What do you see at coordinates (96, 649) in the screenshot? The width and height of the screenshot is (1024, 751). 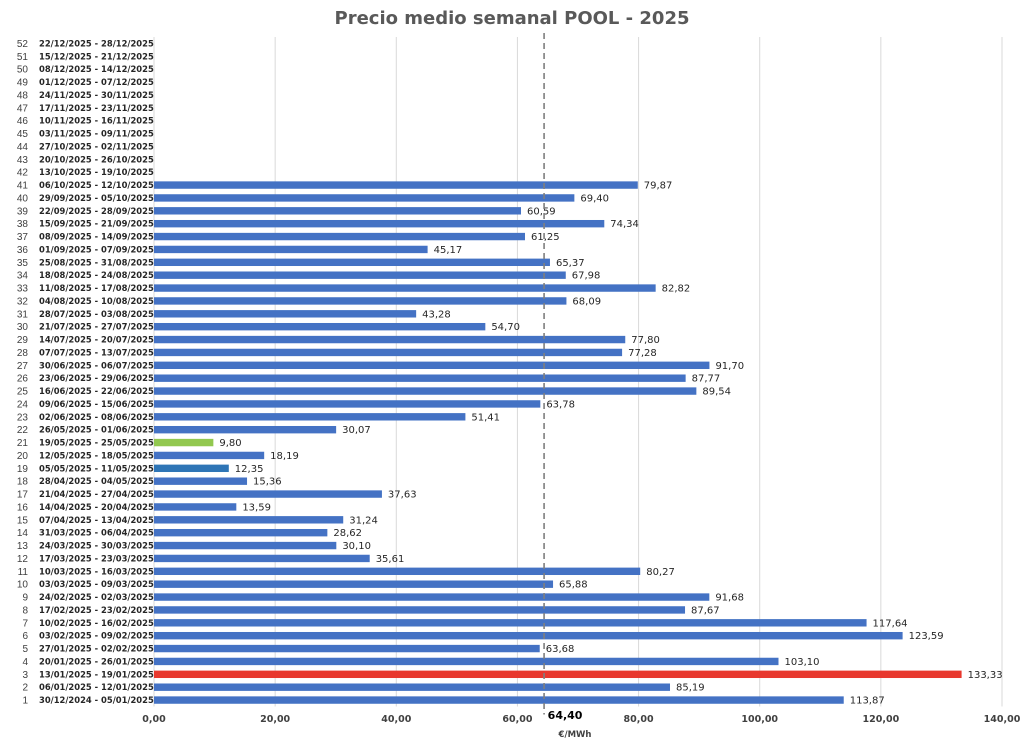 I see `week-date-range: 27/01/2025 - 02/02/2025` at bounding box center [96, 649].